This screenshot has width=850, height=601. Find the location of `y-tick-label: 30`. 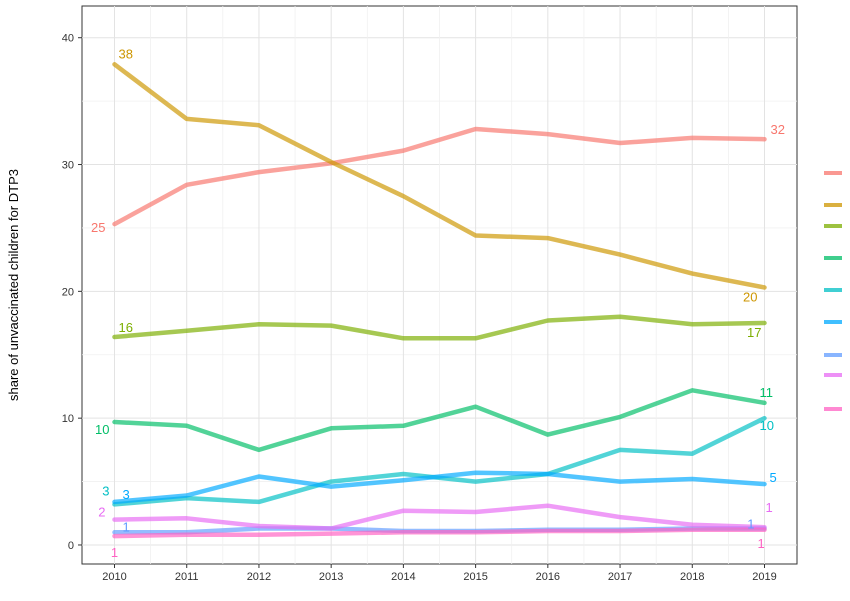

y-tick-label: 30 is located at coordinates (68, 166).